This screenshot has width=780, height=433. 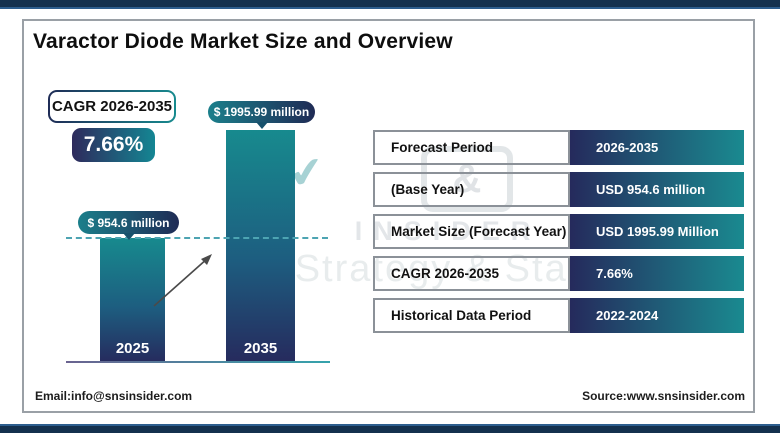 I want to click on cagr-period-box: CAGR 2026-2035, so click(x=112, y=106).